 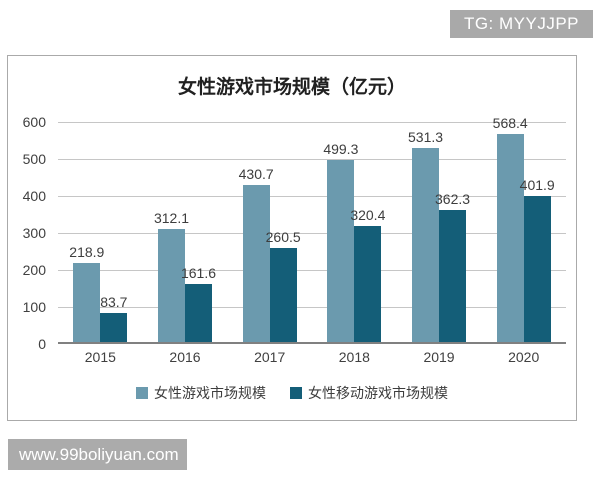 What do you see at coordinates (34, 196) in the screenshot?
I see `y-tick-label: 400` at bounding box center [34, 196].